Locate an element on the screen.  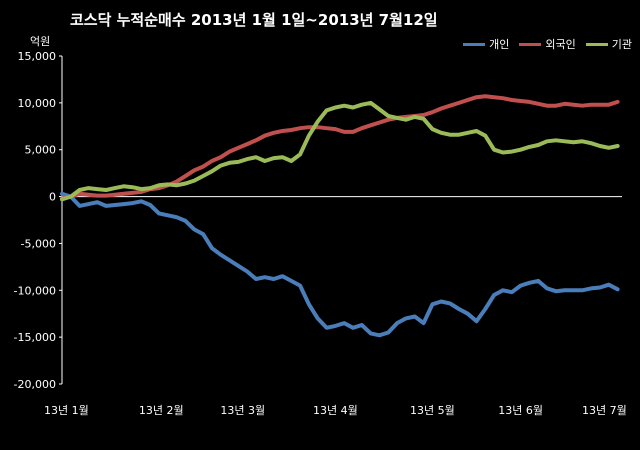
y-tick-label: -20,000 is located at coordinates (35, 384).